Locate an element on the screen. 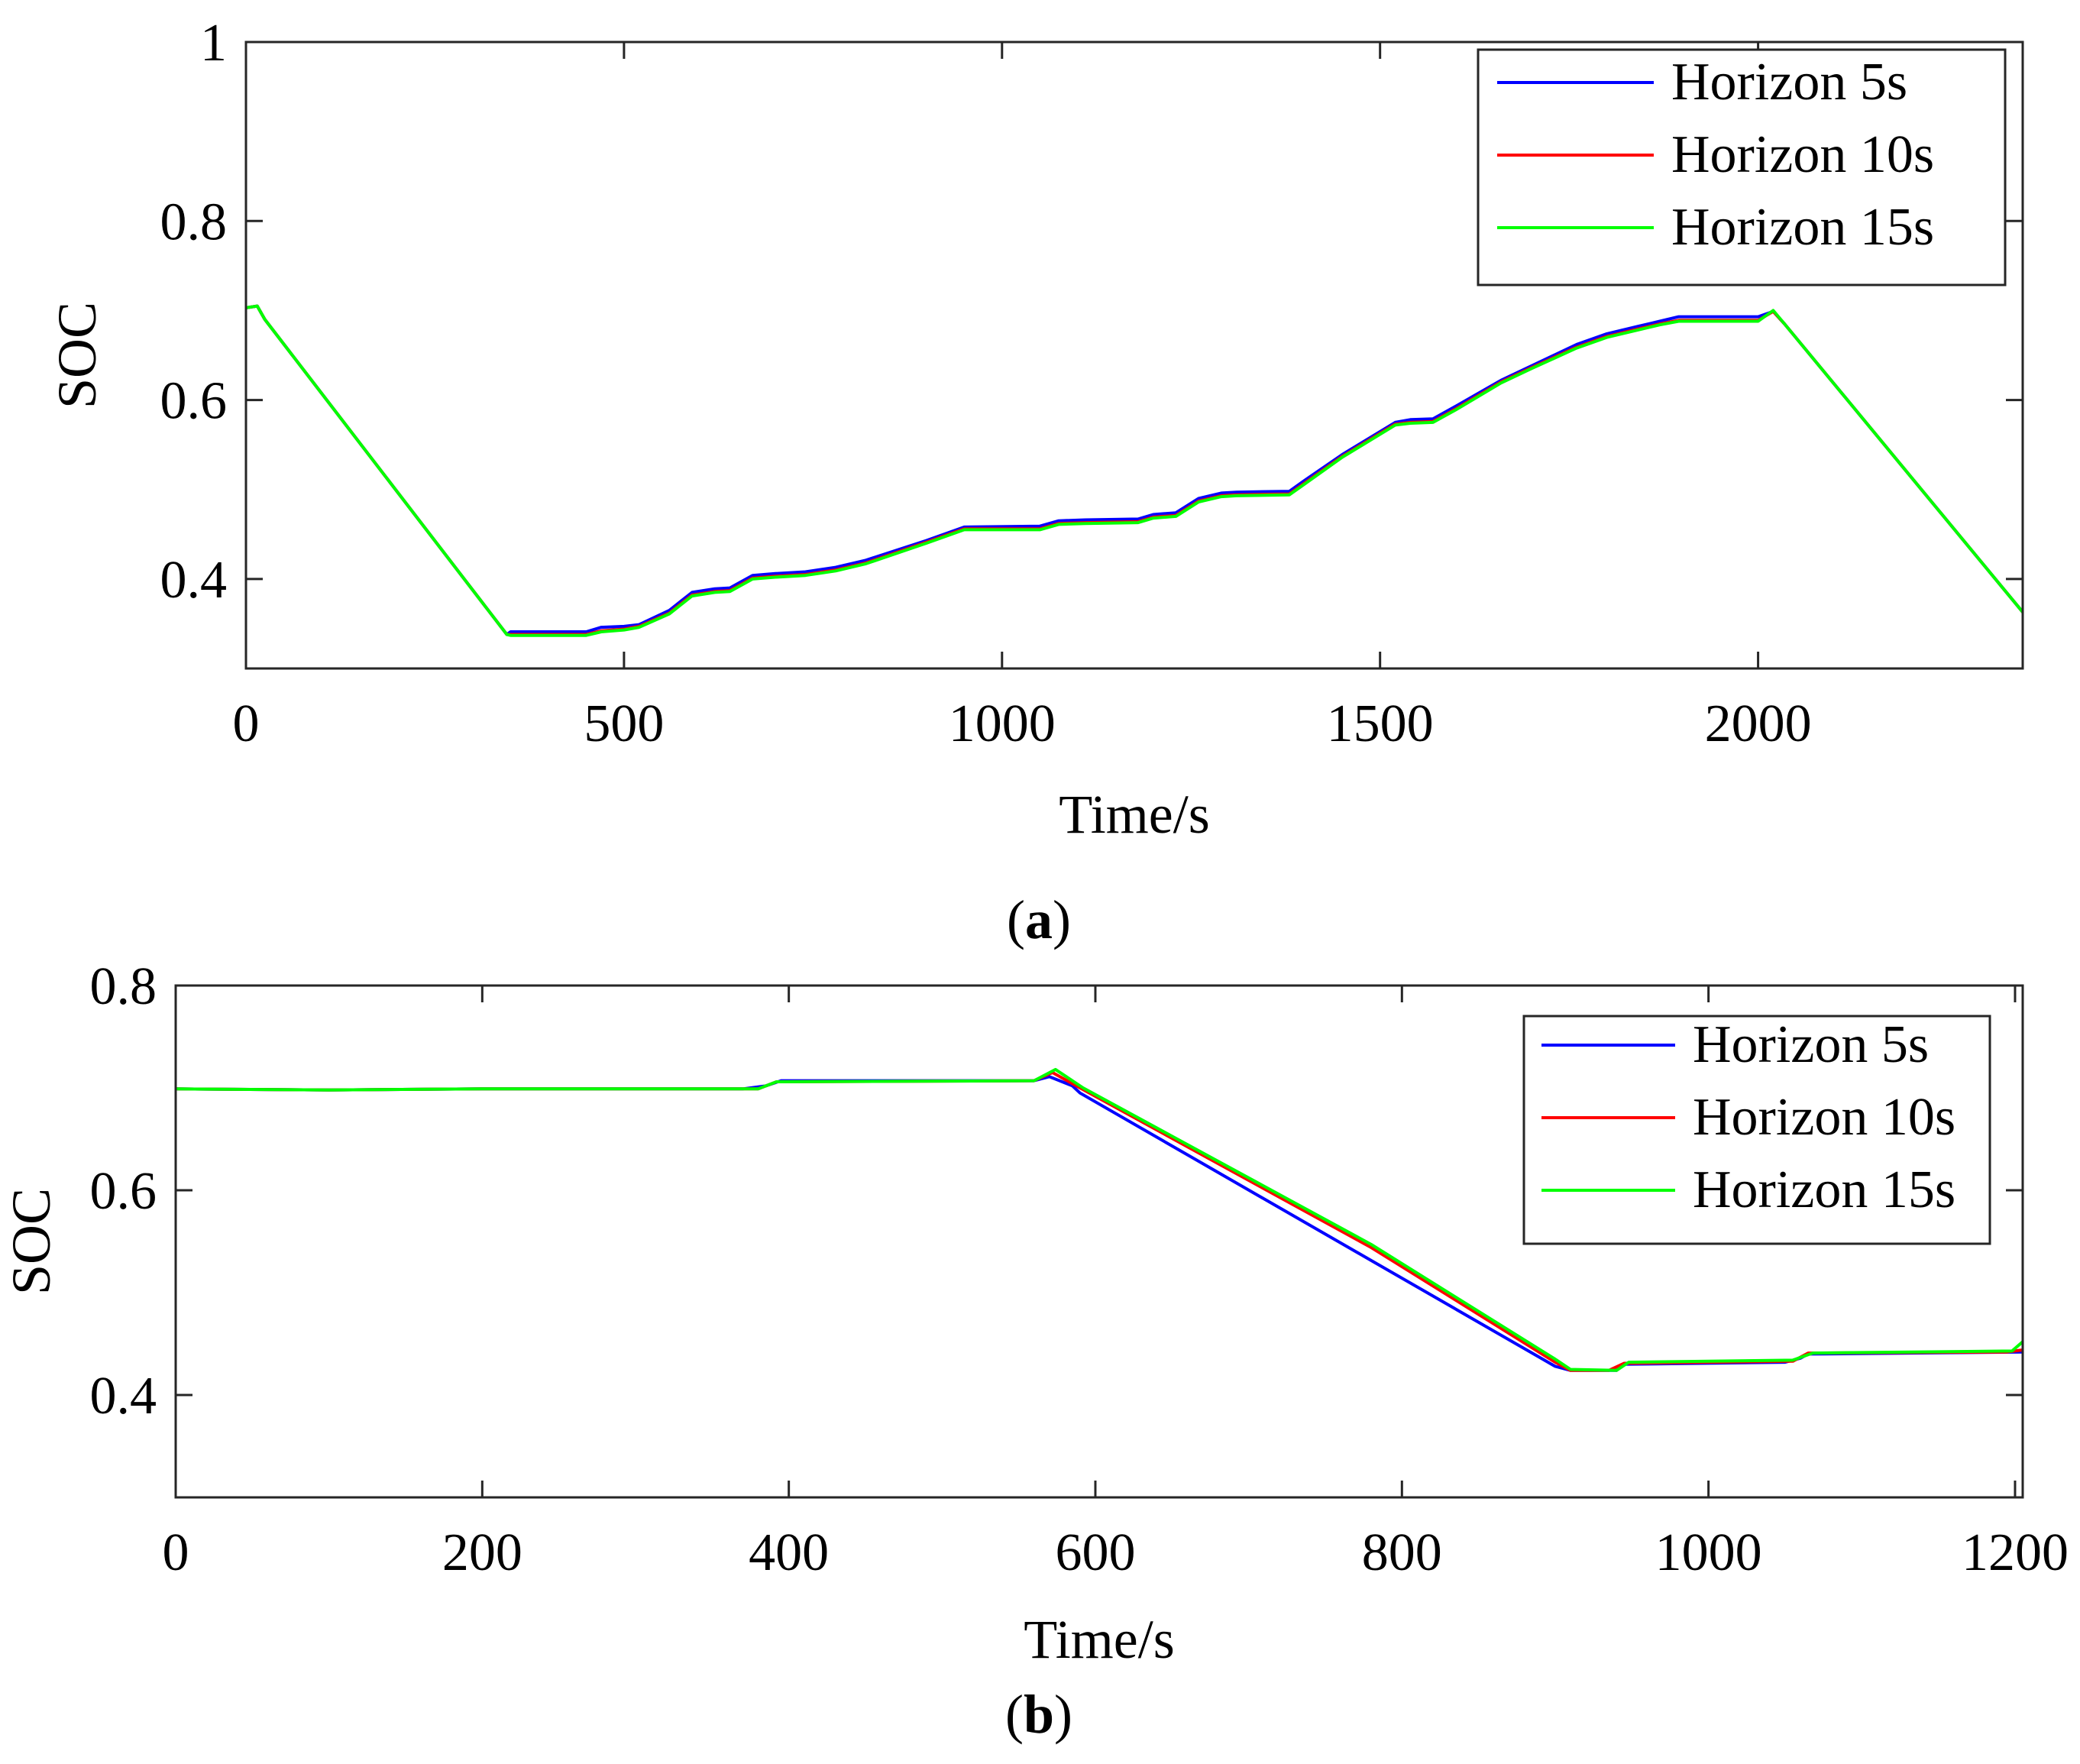 This screenshot has height=1764, width=2080. panel-b-x-tick-label: 1200 is located at coordinates (2015, 1552).